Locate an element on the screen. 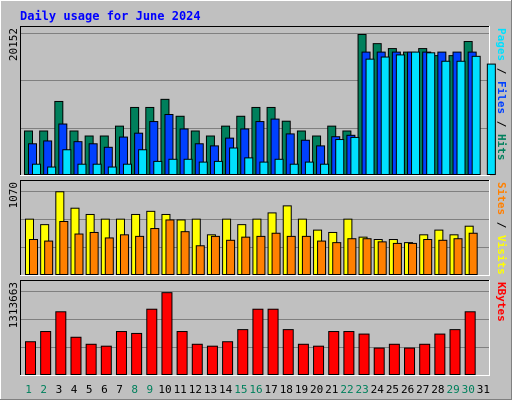  x-tick-label: 22 is located at coordinates (346, 389).